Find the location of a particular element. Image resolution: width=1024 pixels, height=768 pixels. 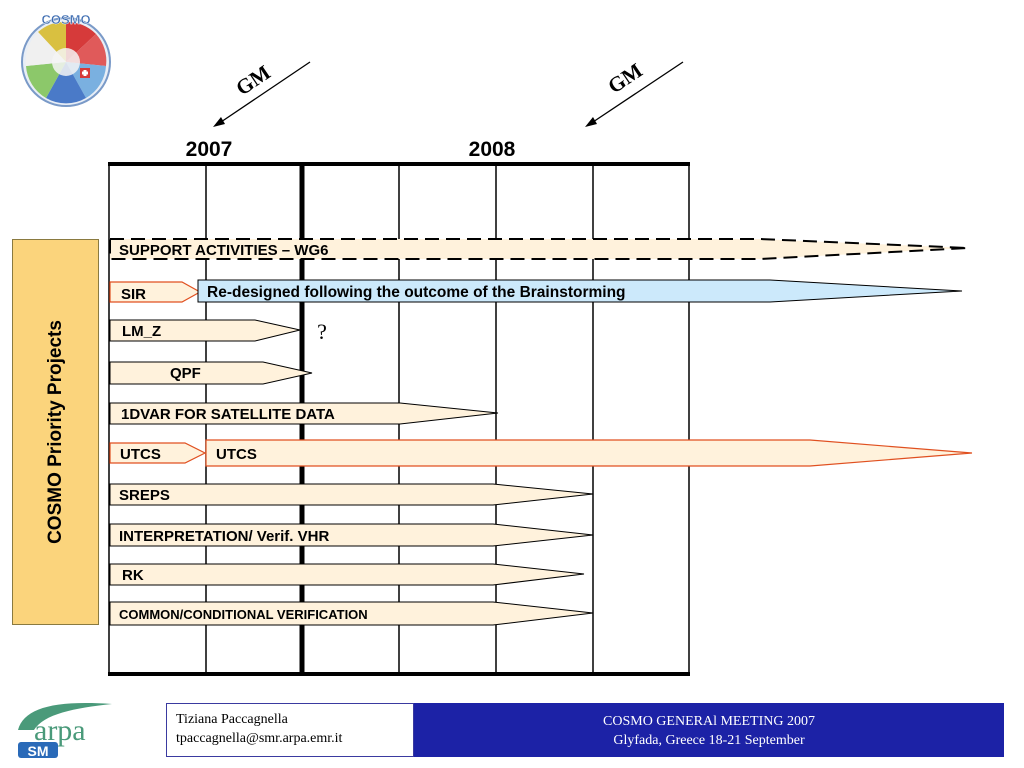

cosmo-logo: COSMO is located at coordinates (66, 59).